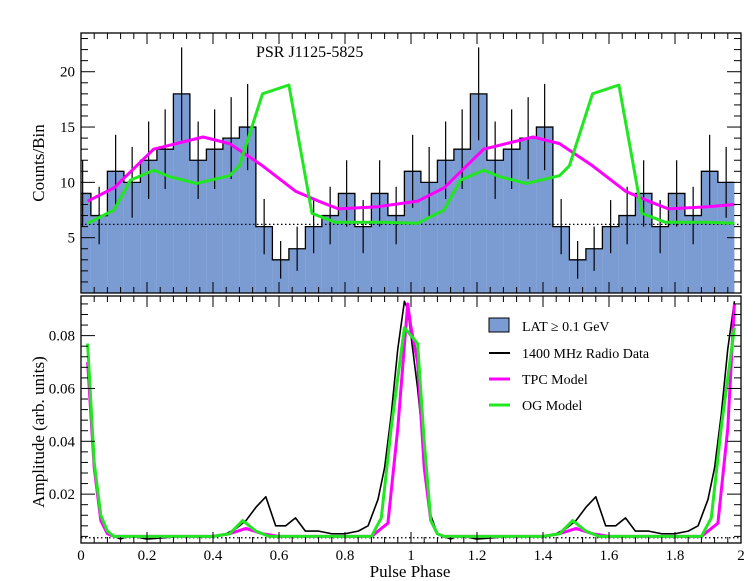 This screenshot has width=754, height=581. What do you see at coordinates (552, 406) in the screenshot?
I see `legend-label-og: OG Model` at bounding box center [552, 406].